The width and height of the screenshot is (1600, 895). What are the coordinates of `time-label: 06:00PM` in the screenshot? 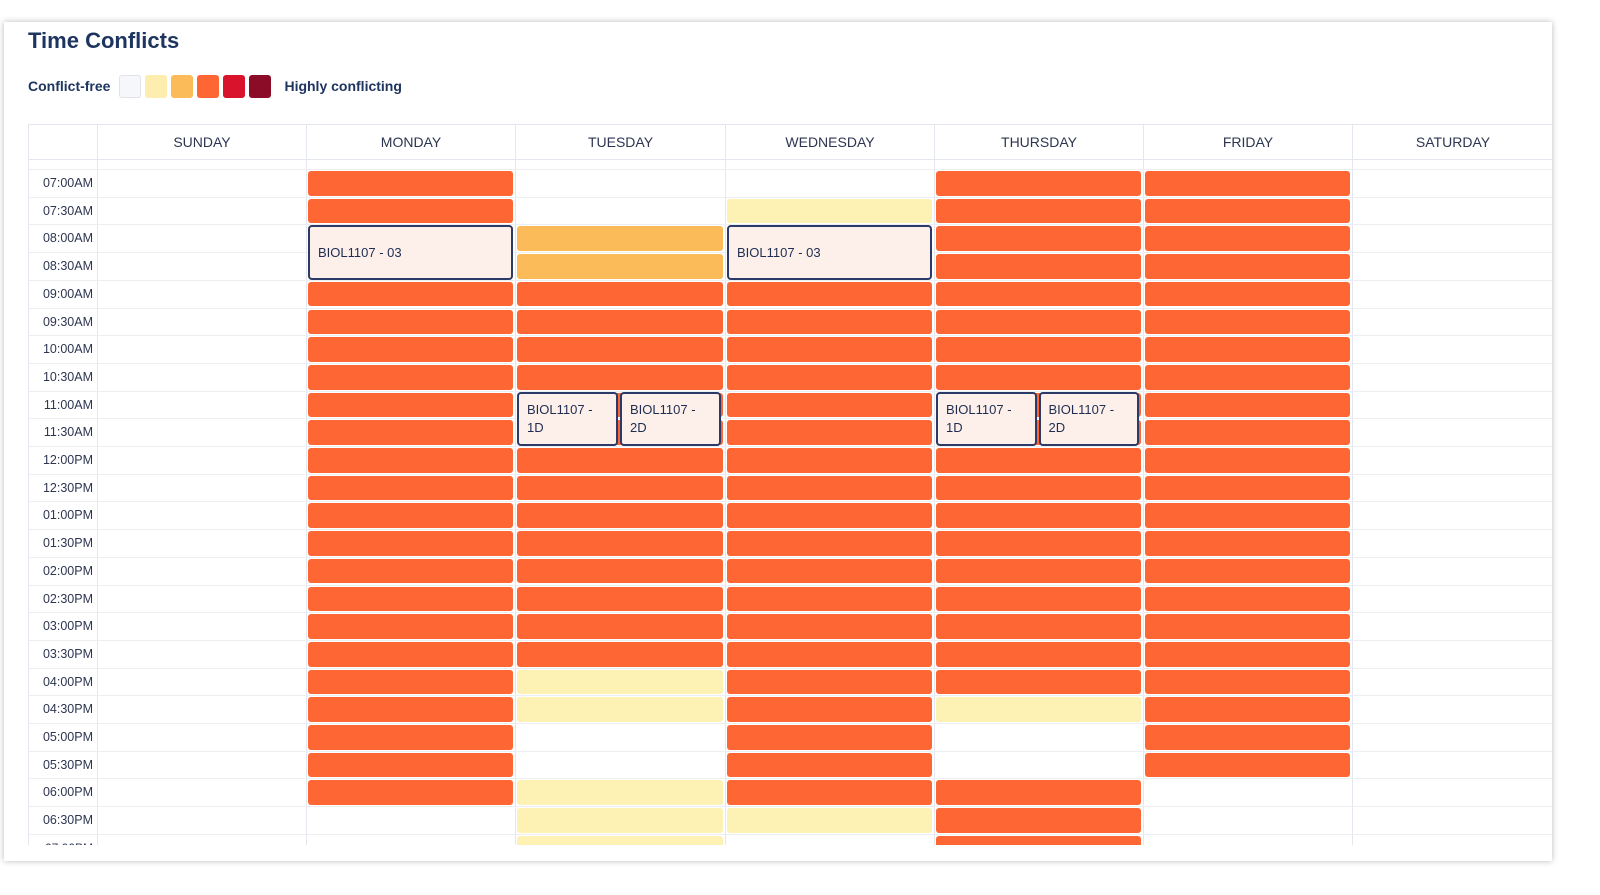 It's located at (67, 792).